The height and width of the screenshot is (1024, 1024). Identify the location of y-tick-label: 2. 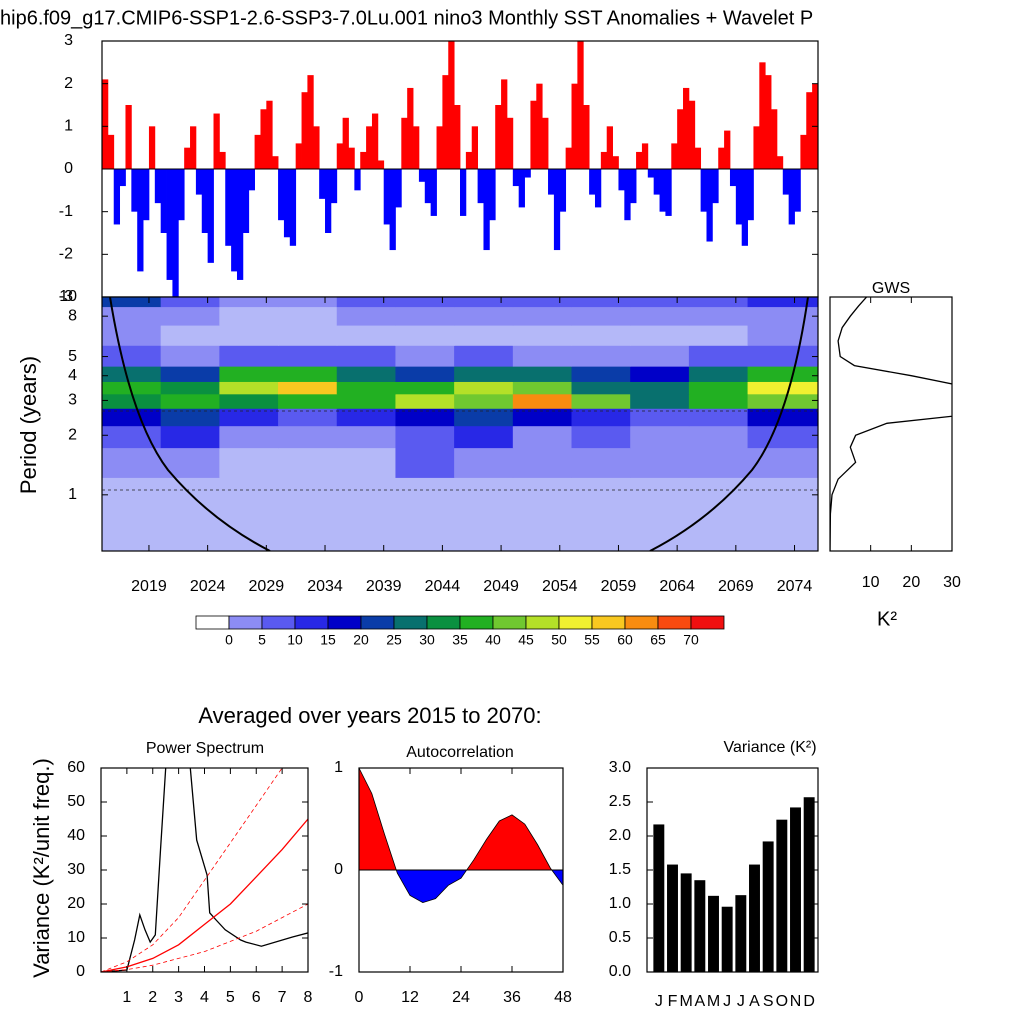
(68, 83).